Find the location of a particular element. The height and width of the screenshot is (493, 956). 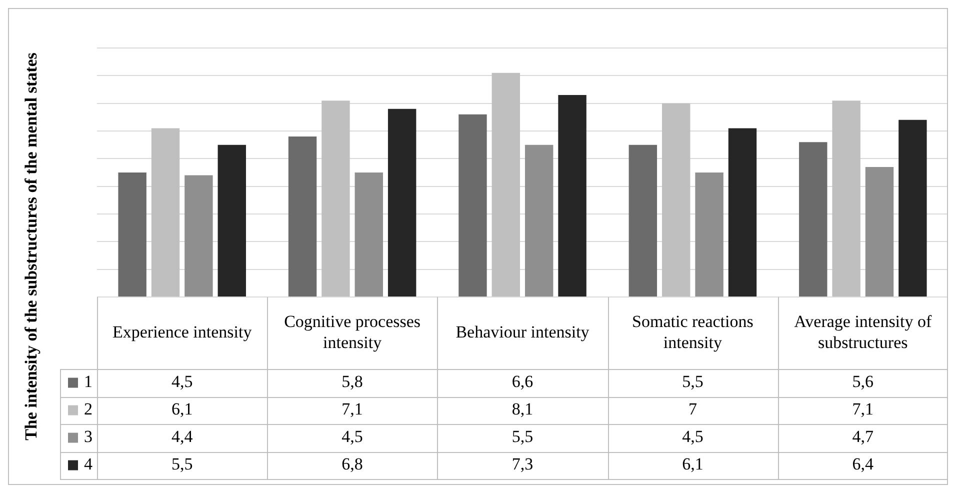

x-tick-label: Behaviour intensity is located at coordinates (523, 332).